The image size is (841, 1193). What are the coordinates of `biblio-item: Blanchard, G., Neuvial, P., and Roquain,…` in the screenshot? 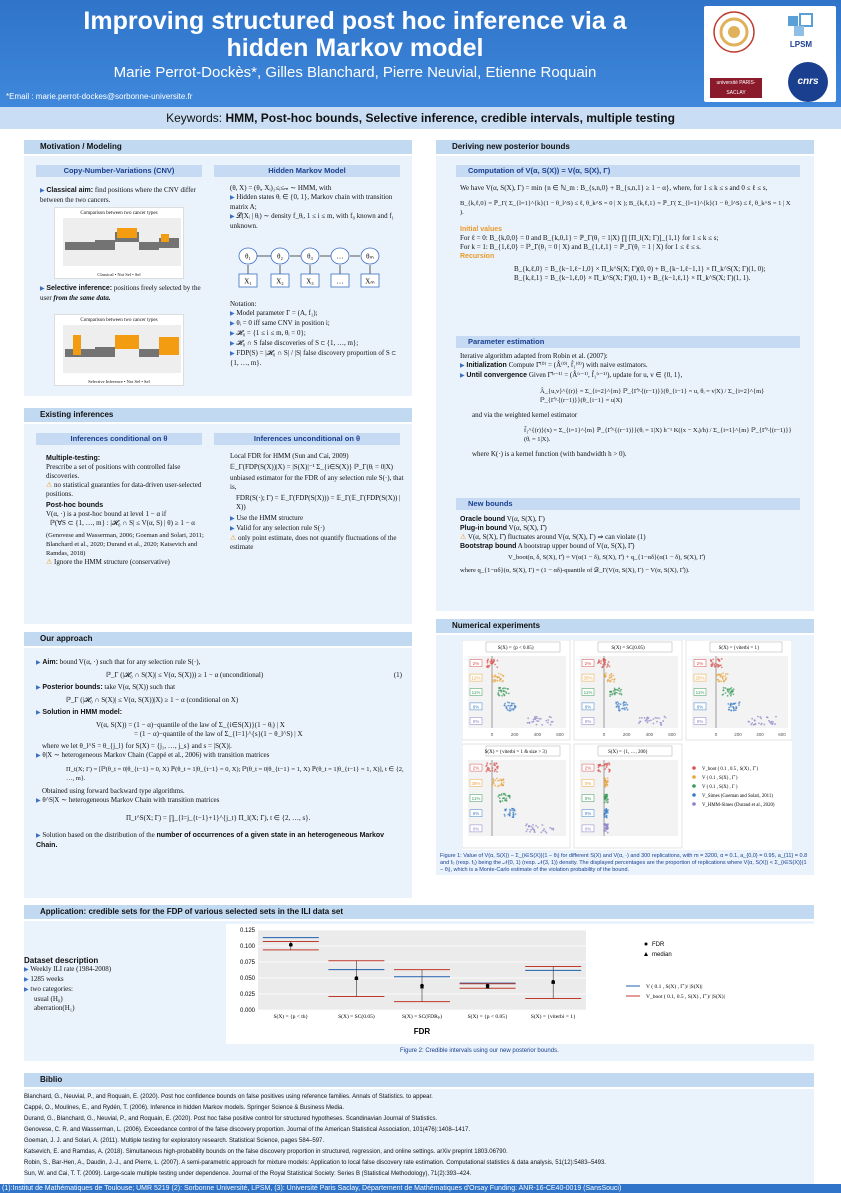 It's located at (228, 1097).